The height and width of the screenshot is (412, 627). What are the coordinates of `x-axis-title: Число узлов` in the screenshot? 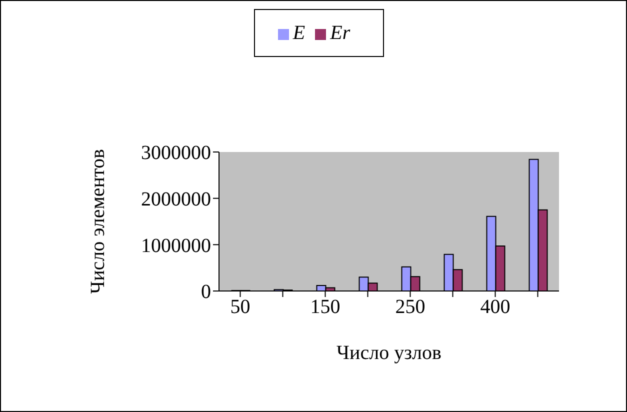 It's located at (389, 353).